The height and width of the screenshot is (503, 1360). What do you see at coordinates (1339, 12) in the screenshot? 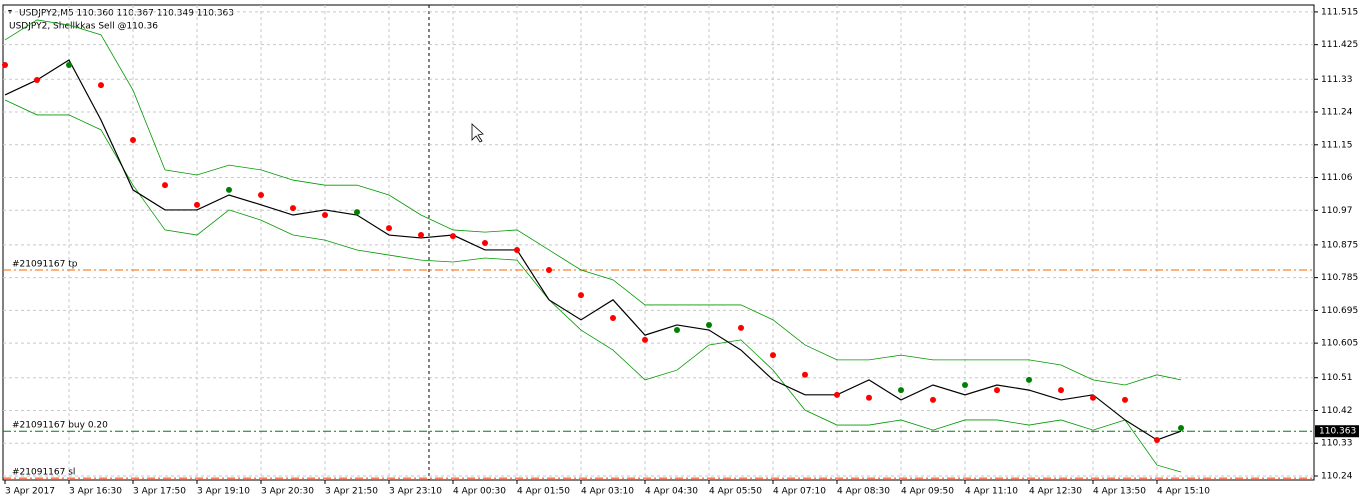
I see `y-tick-label: 111.515` at bounding box center [1339, 12].